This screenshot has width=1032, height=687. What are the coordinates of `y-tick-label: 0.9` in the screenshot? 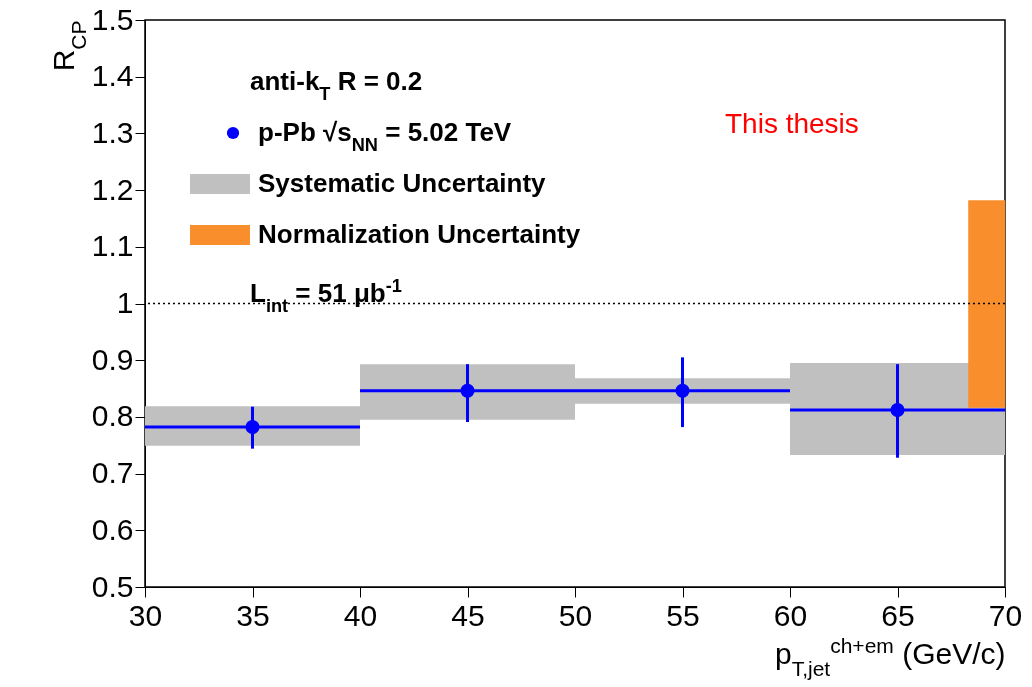 It's located at (112, 359).